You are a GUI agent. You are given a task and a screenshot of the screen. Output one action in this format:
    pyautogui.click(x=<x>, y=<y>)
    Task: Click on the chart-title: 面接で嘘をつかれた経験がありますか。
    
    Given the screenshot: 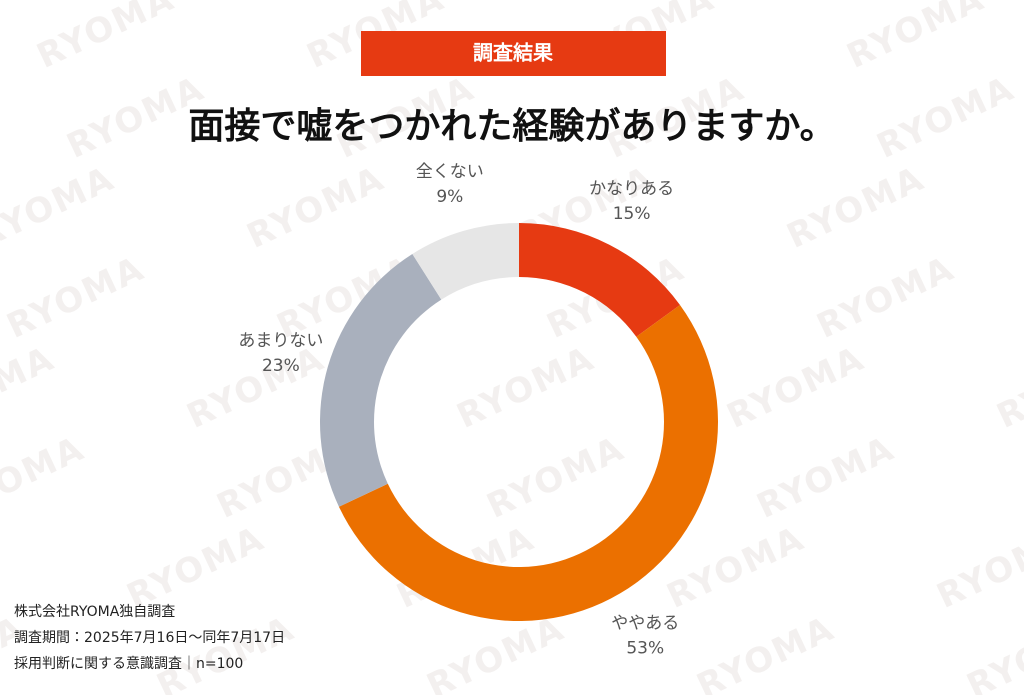 What is the action you would take?
    pyautogui.click(x=511, y=126)
    